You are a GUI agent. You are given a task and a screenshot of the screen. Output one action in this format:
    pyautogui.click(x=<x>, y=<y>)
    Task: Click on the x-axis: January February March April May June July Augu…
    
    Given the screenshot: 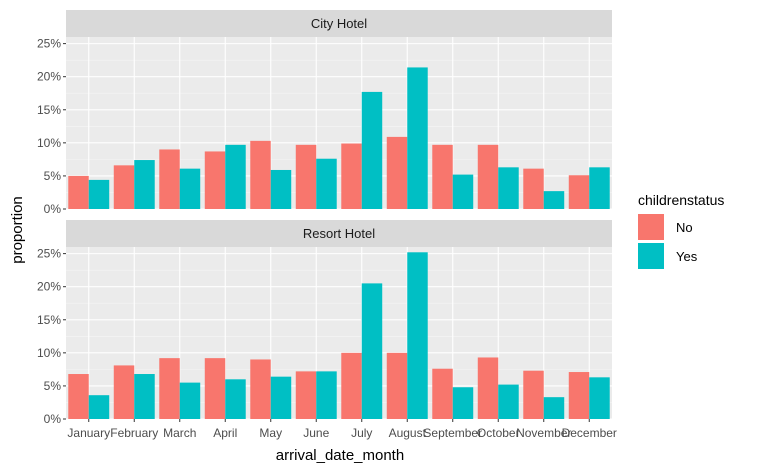 What is the action you would take?
    pyautogui.click(x=342, y=429)
    